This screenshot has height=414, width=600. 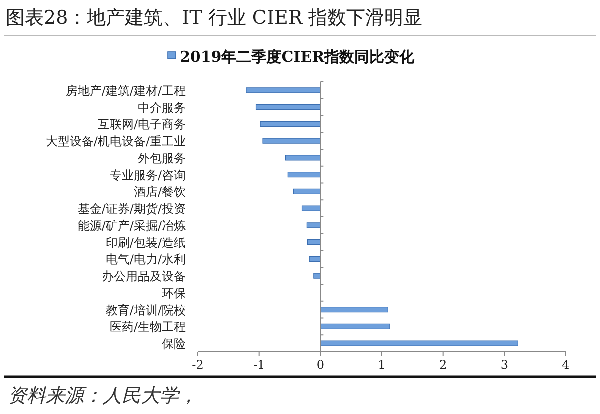 What do you see at coordinates (146, 243) in the screenshot?
I see `y-tick-label: 印刷/包装/造纸` at bounding box center [146, 243].